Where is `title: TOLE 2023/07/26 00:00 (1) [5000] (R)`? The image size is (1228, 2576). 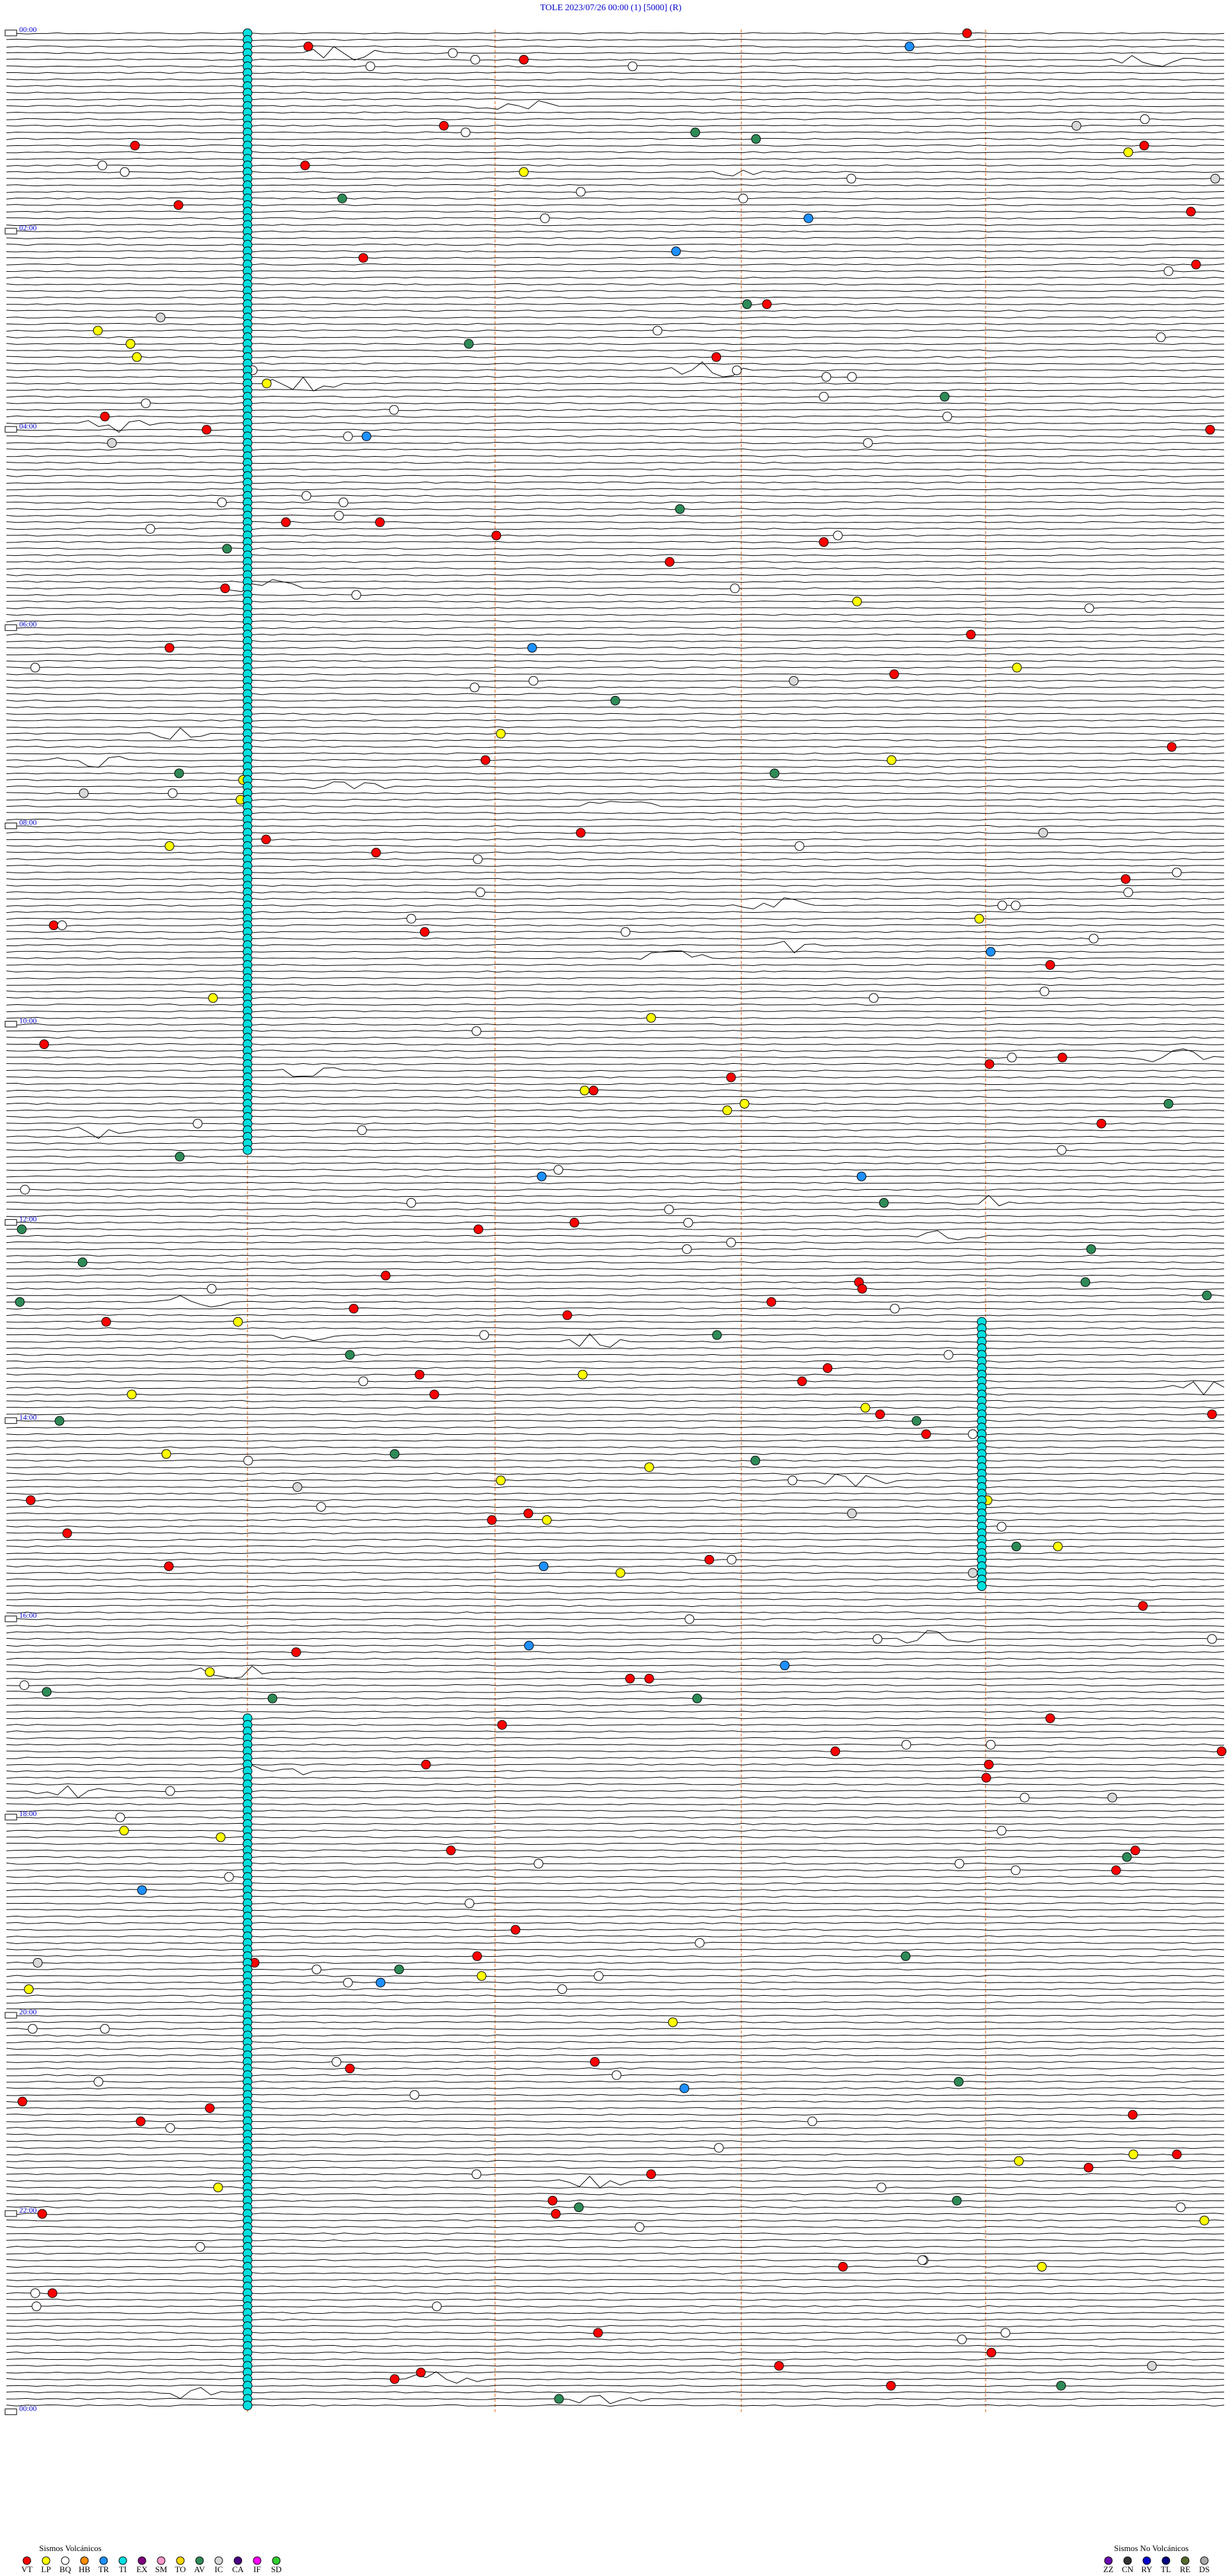
title: TOLE 2023/07/26 00:00 (1) [5000] (R) is located at coordinates (611, 8).